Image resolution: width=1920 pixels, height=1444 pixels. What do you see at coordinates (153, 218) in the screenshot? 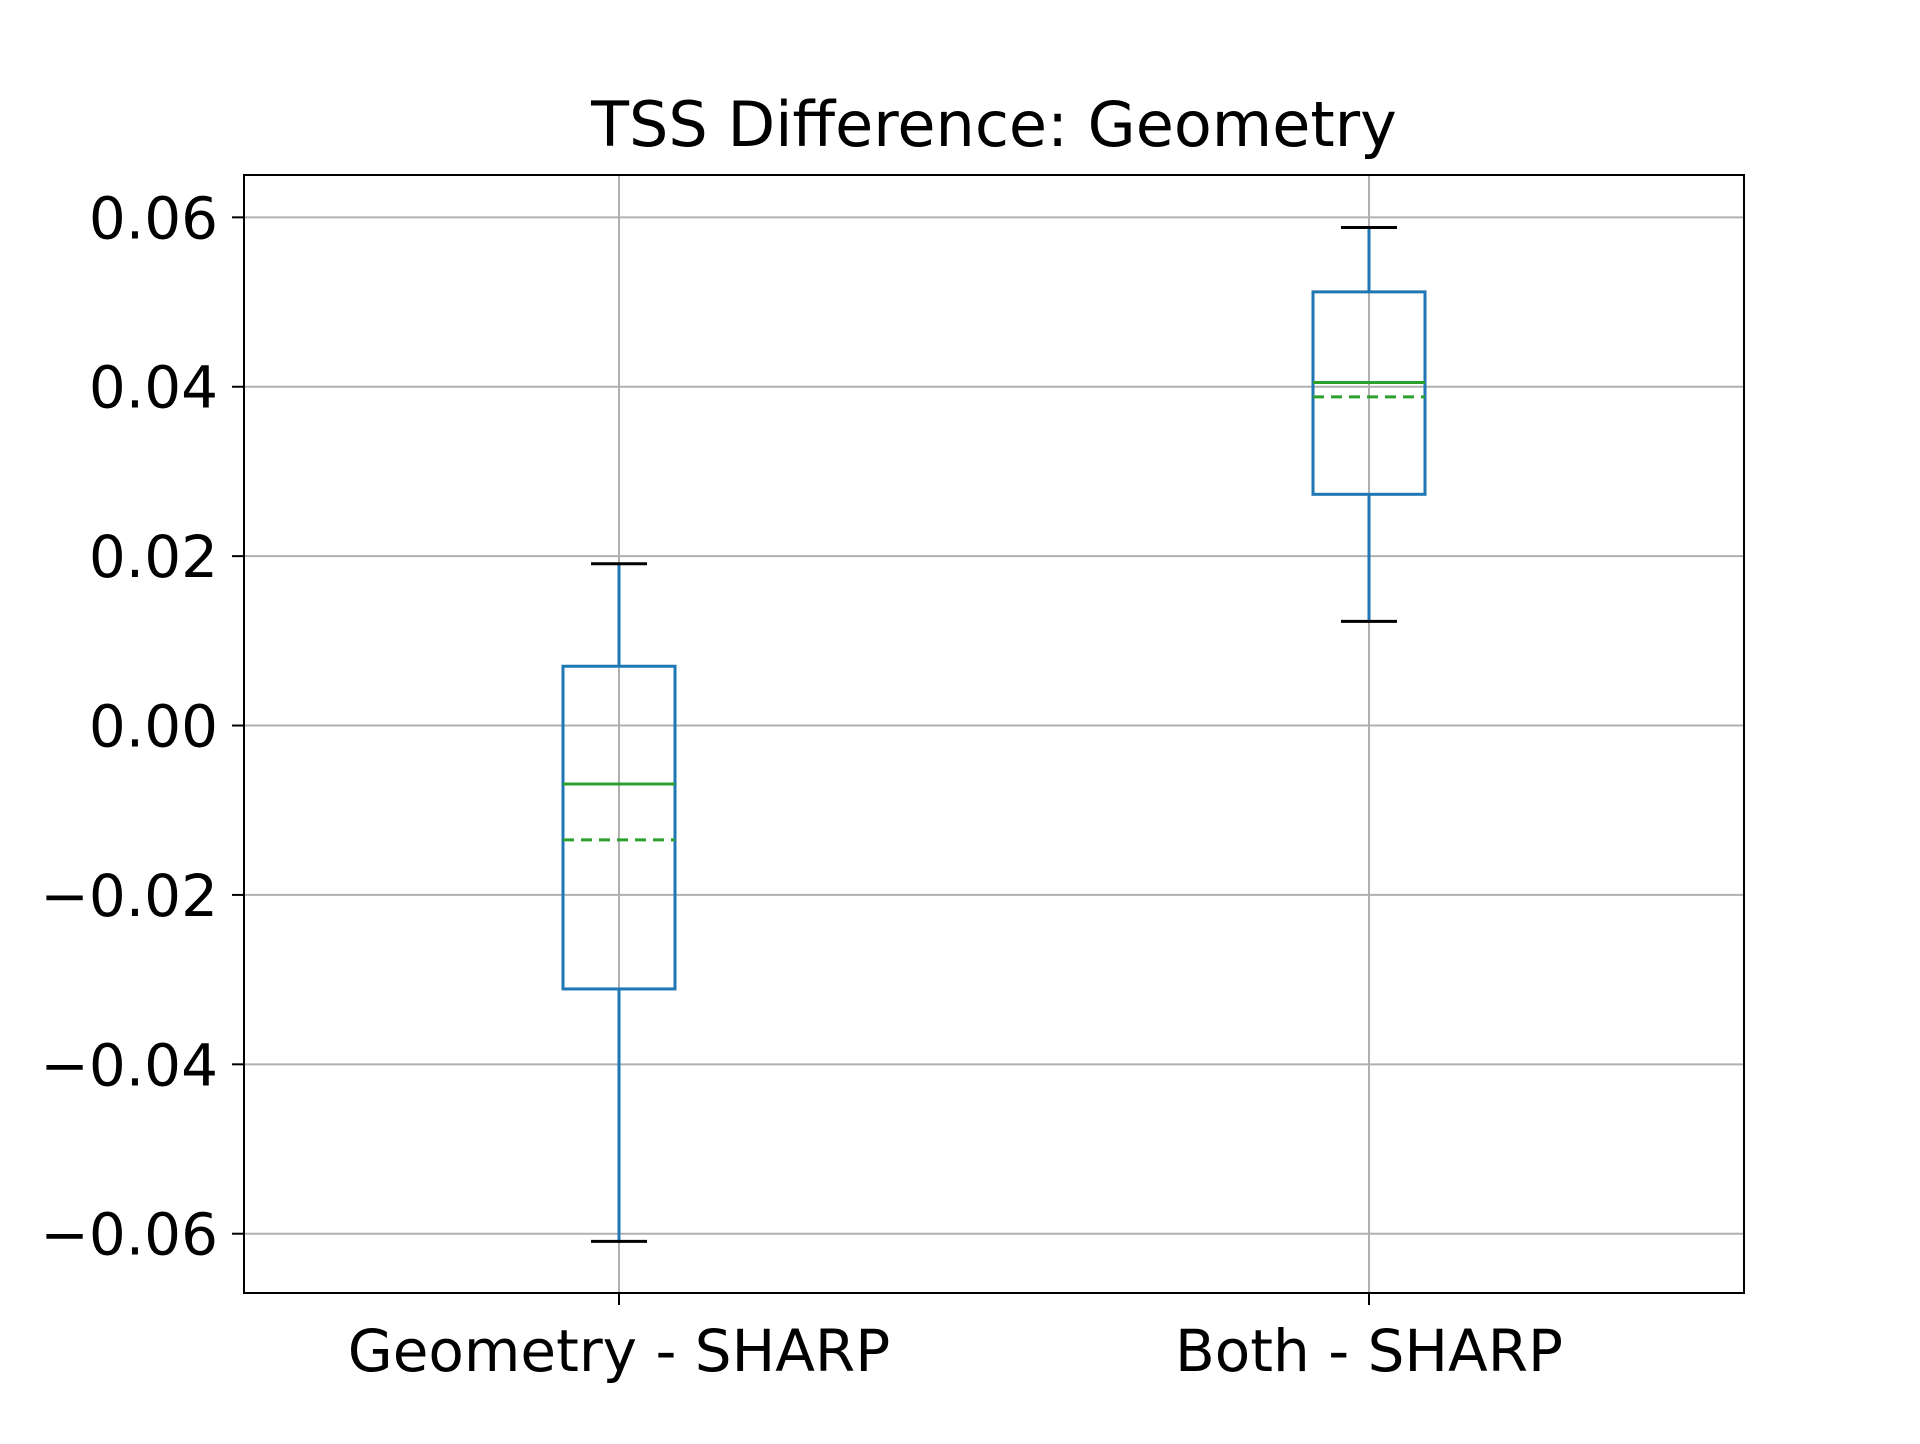
I see `y-tick-label: 0.06` at bounding box center [153, 218].